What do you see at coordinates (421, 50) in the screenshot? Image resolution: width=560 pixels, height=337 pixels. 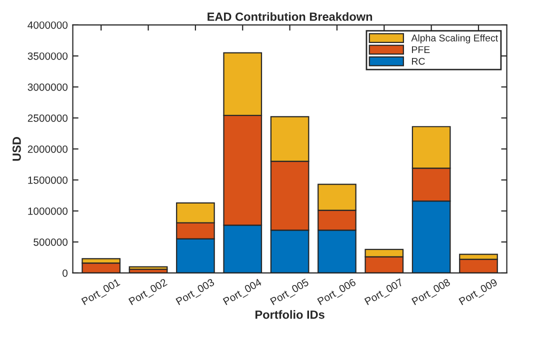 I see `legend-label: PFE` at bounding box center [421, 50].